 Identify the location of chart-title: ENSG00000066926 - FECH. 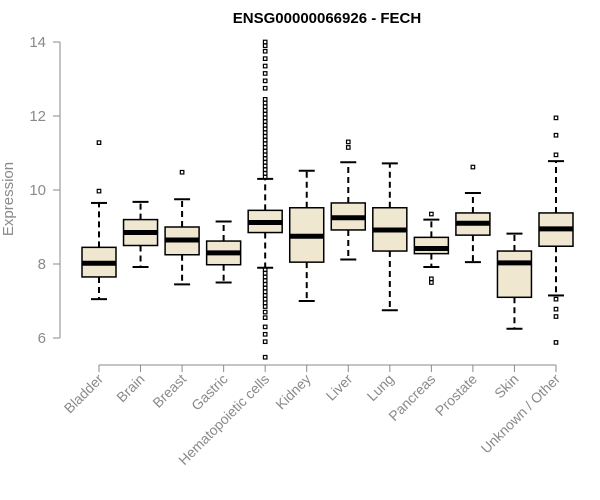
(327, 18).